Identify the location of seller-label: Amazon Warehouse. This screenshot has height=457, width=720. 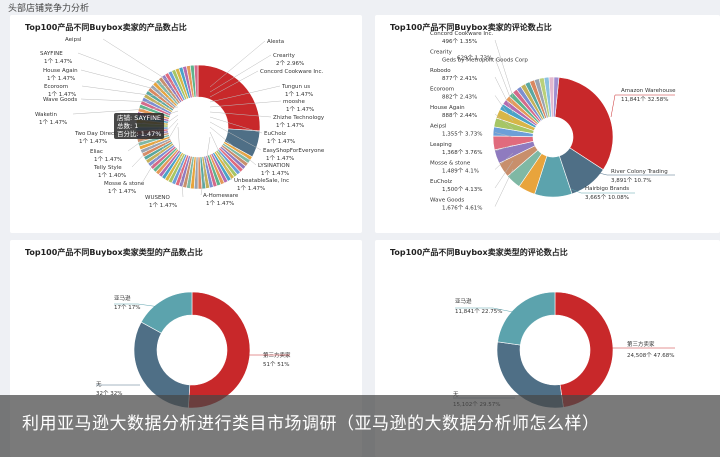
(648, 91).